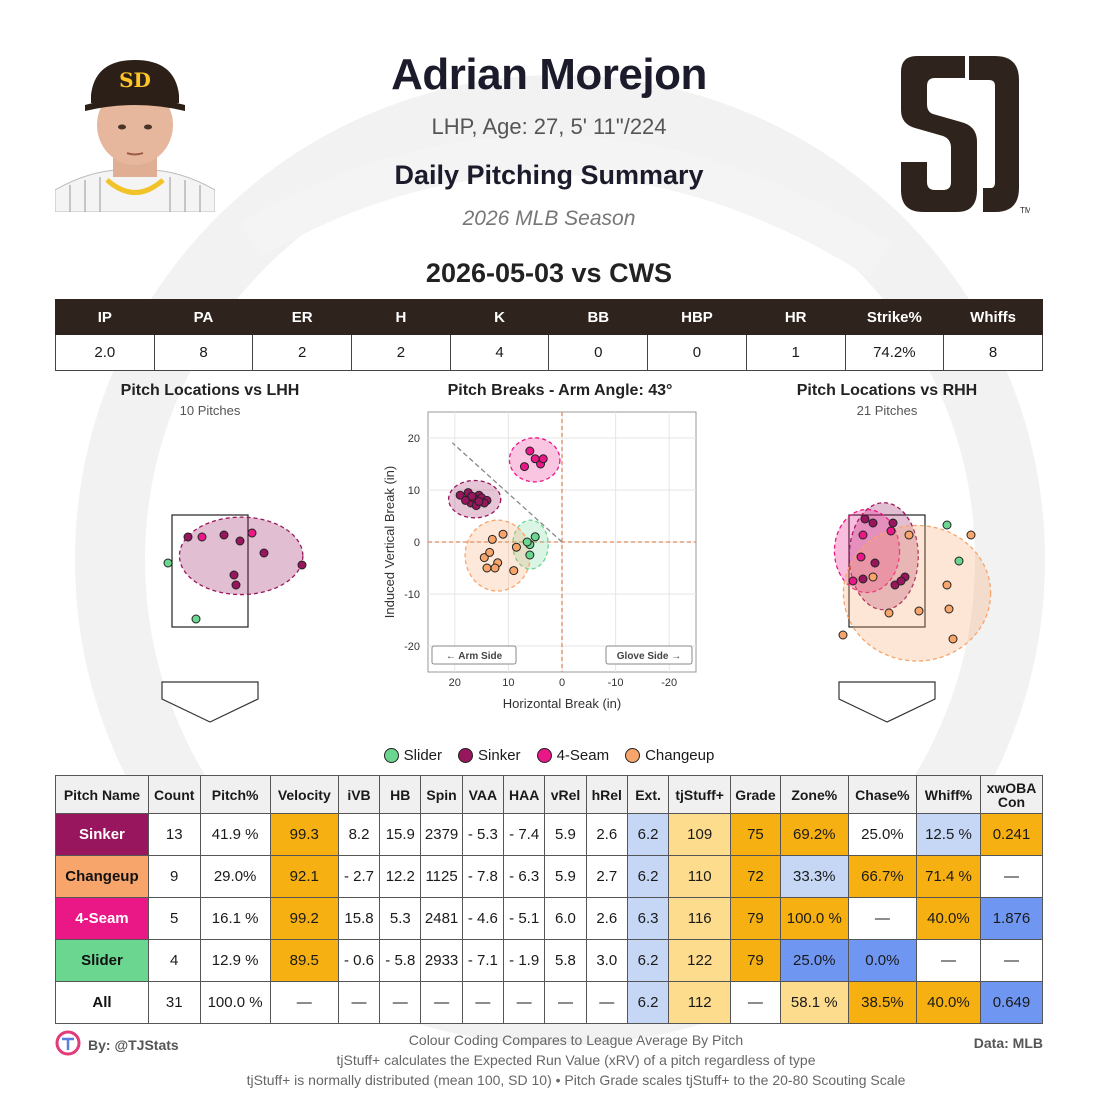 Image resolution: width=1098 pixels, height=1098 pixels. I want to click on arsenal-cell-zone: 58.1 %, so click(814, 1002).